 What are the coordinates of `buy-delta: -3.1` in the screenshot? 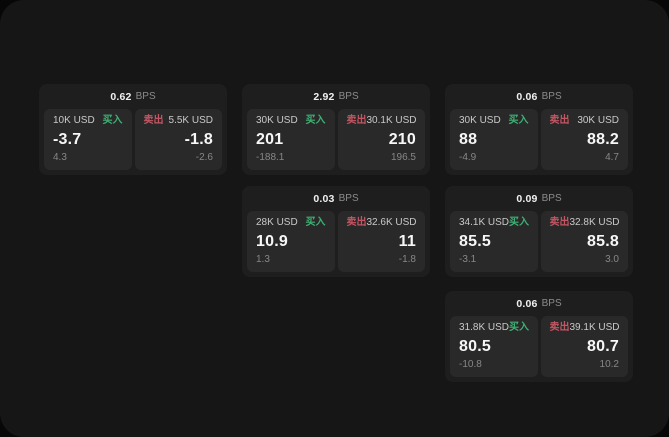 It's located at (468, 259).